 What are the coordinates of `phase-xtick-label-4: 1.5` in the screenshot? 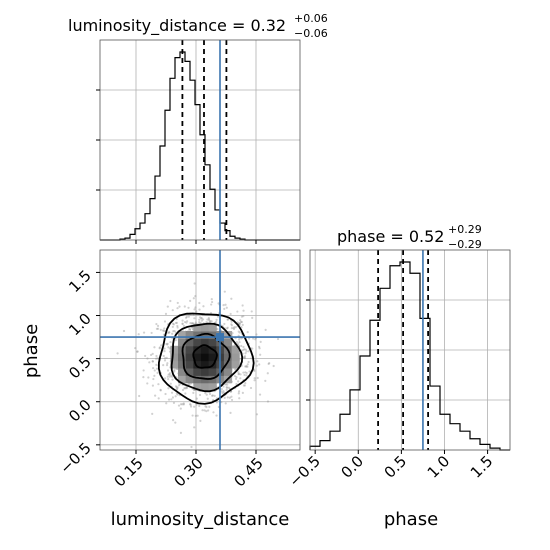 It's located at (482, 467).